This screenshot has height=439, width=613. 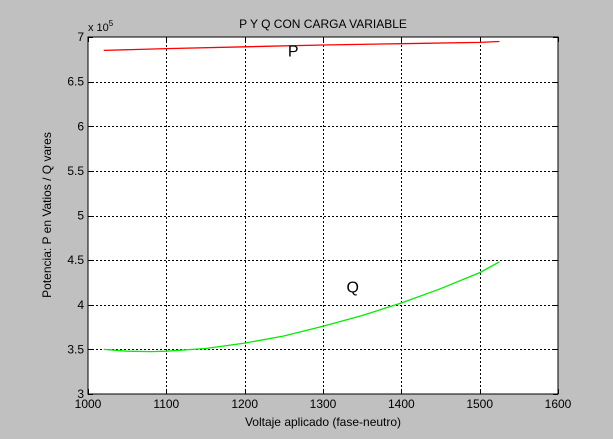 I want to click on y-exponent-power: 5, so click(x=111, y=23).